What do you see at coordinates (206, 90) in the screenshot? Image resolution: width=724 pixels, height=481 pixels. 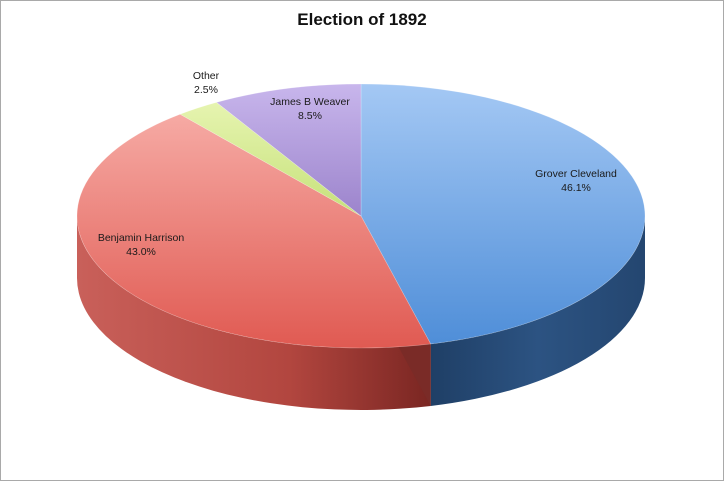 I see `slice-percent-other: 2.5%` at bounding box center [206, 90].